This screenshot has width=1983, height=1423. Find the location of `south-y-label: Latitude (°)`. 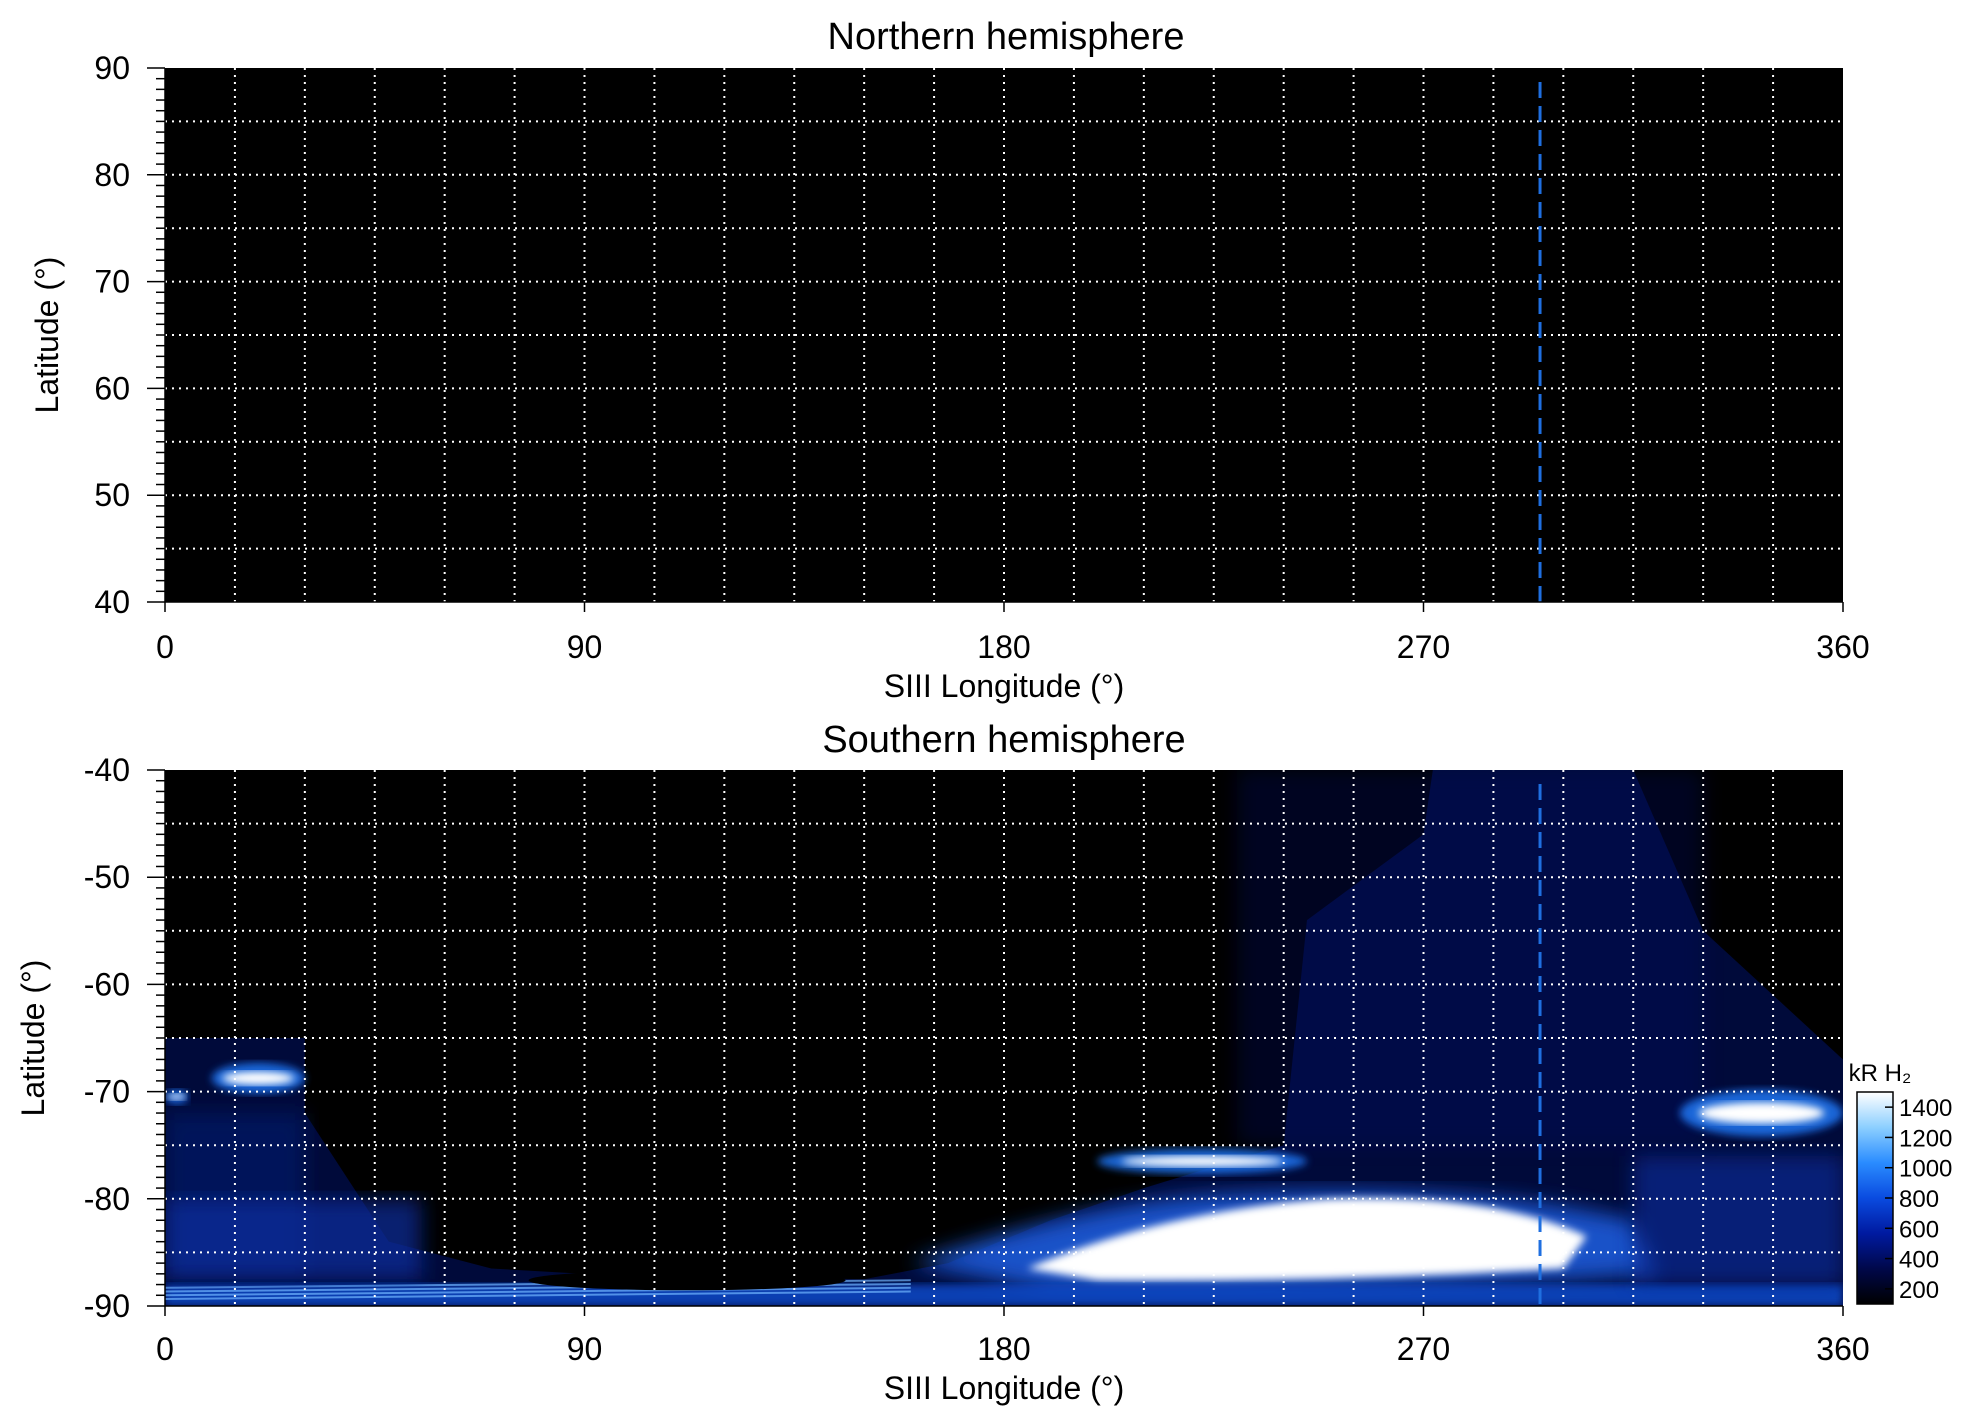

south-y-label: Latitude (°) is located at coordinates (33, 1038).